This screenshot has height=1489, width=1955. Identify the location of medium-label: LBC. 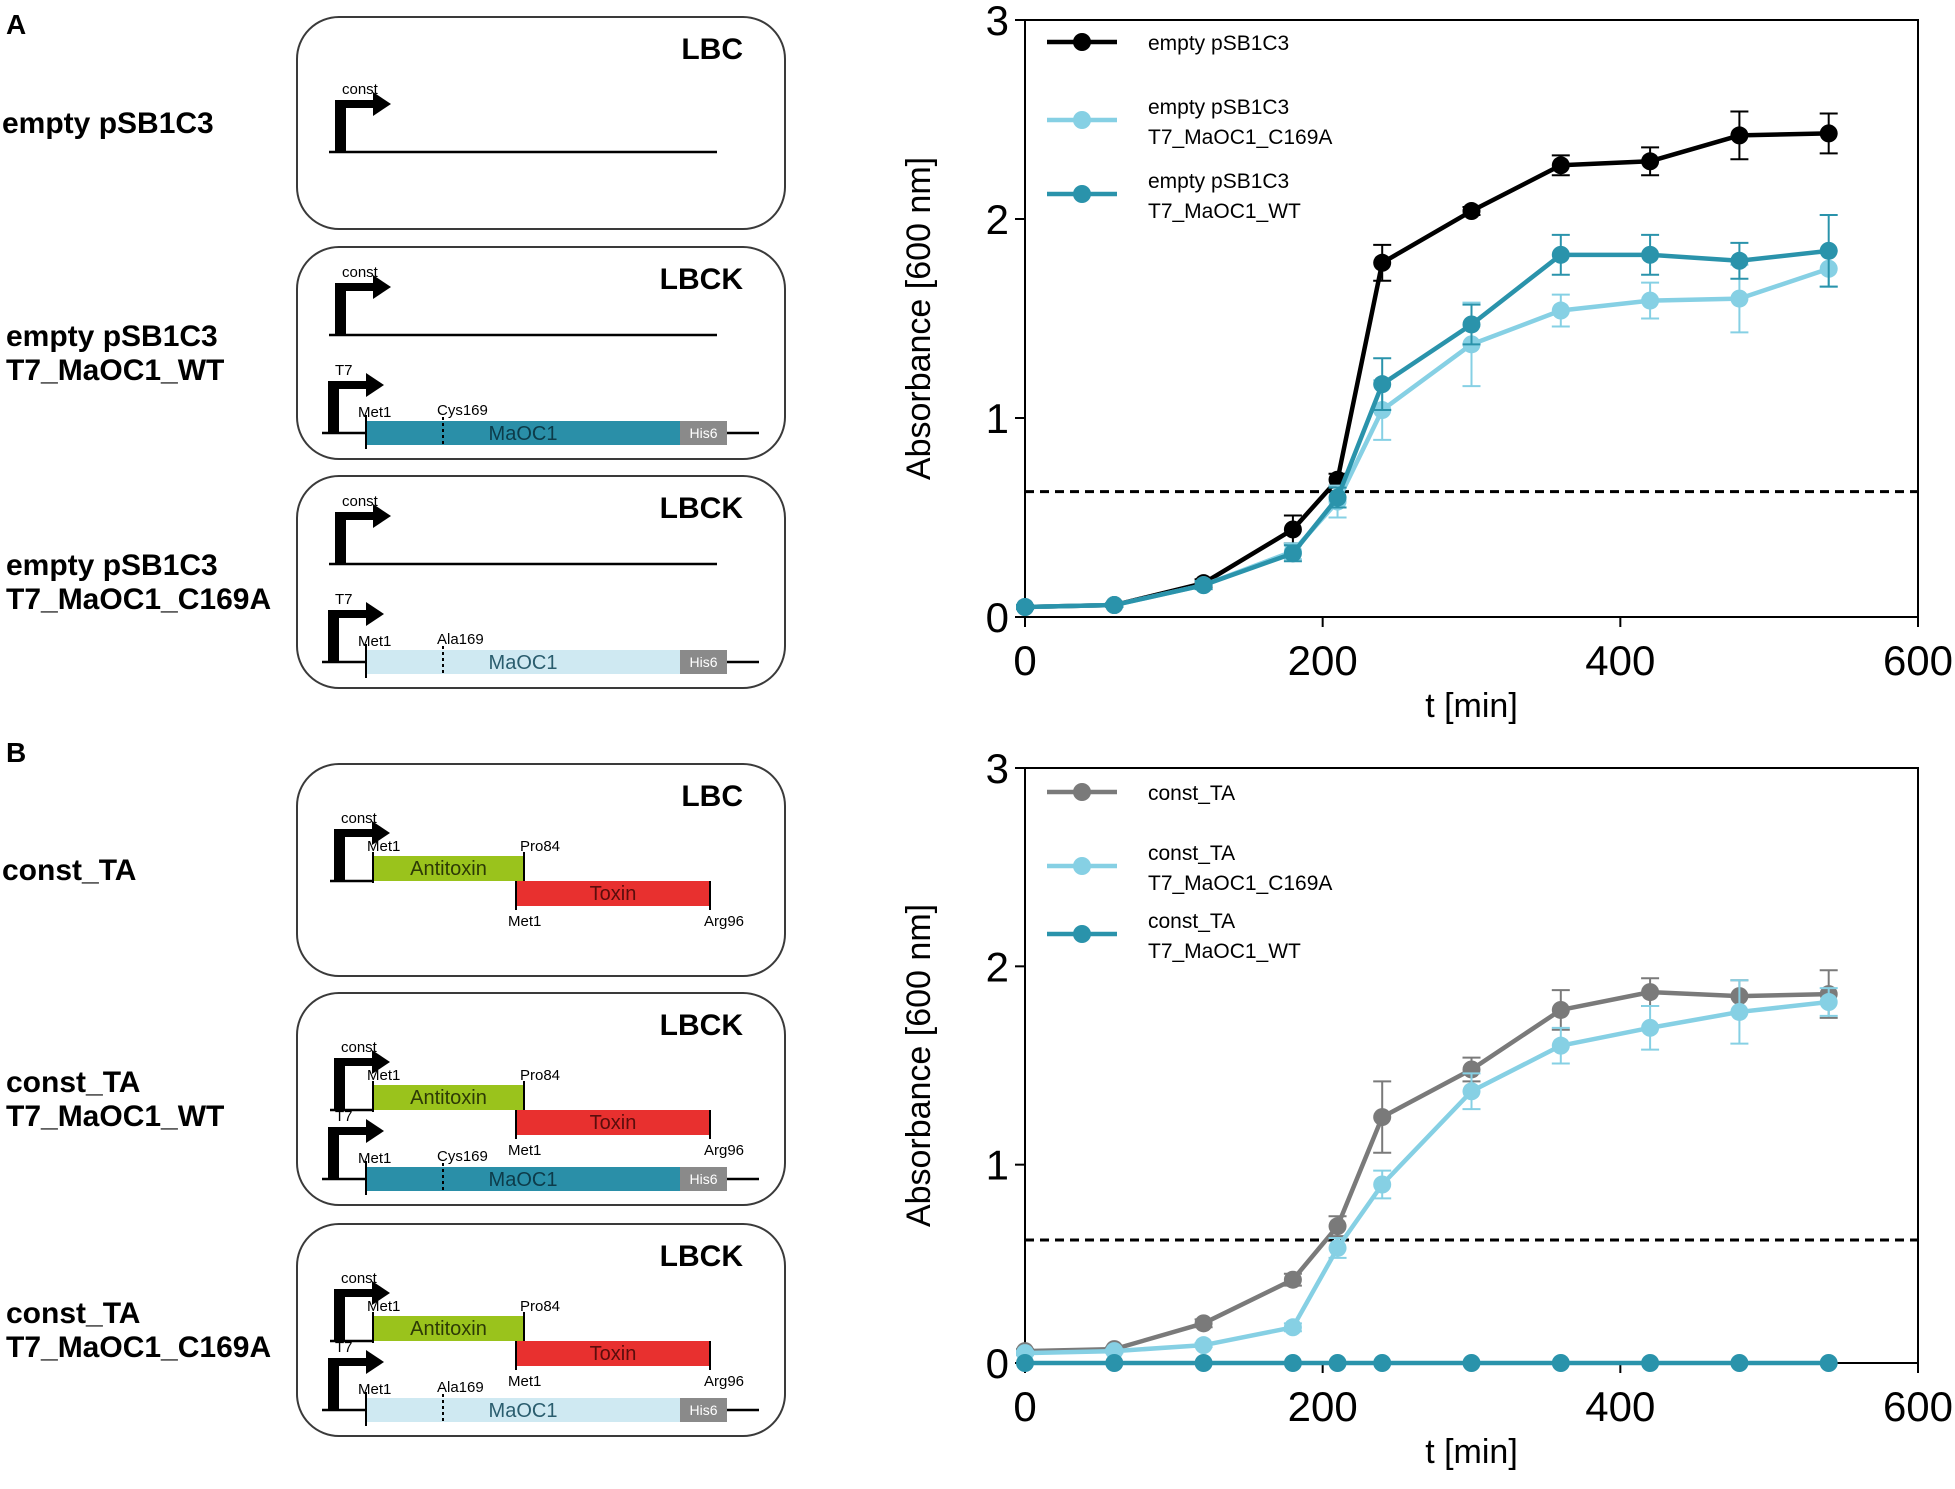
(712, 49).